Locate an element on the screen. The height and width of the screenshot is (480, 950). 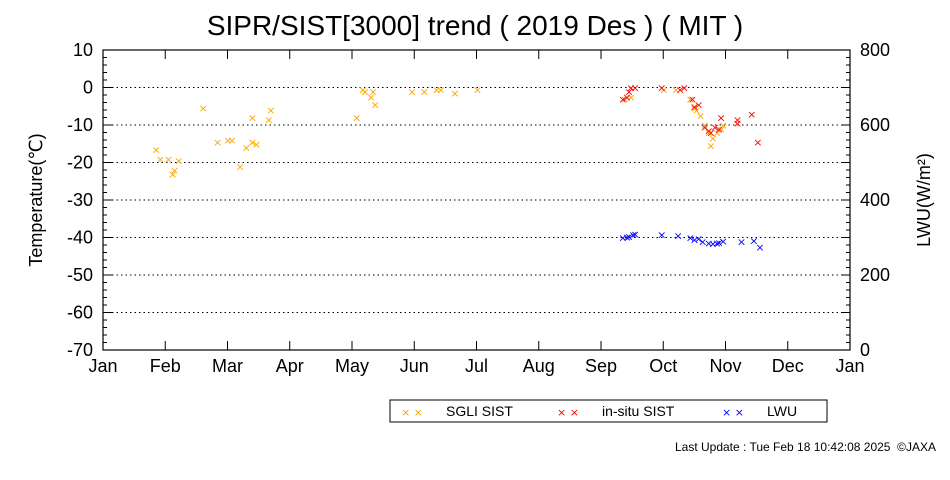
y-tick-label: -20 is located at coordinates (80, 163).